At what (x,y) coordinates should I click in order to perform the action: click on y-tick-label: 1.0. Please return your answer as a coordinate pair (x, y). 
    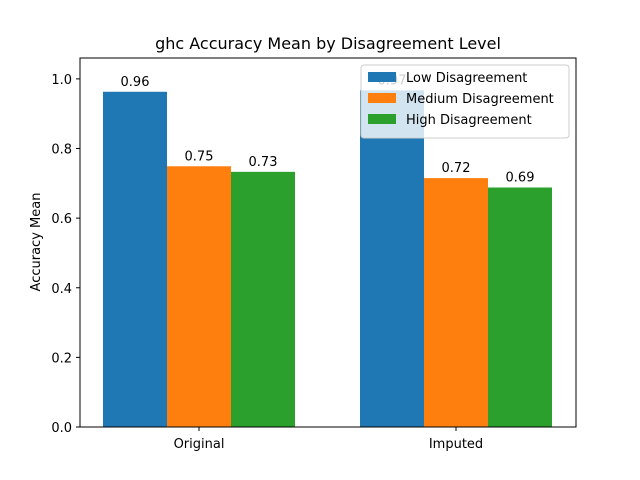
    Looking at the image, I should click on (61, 80).